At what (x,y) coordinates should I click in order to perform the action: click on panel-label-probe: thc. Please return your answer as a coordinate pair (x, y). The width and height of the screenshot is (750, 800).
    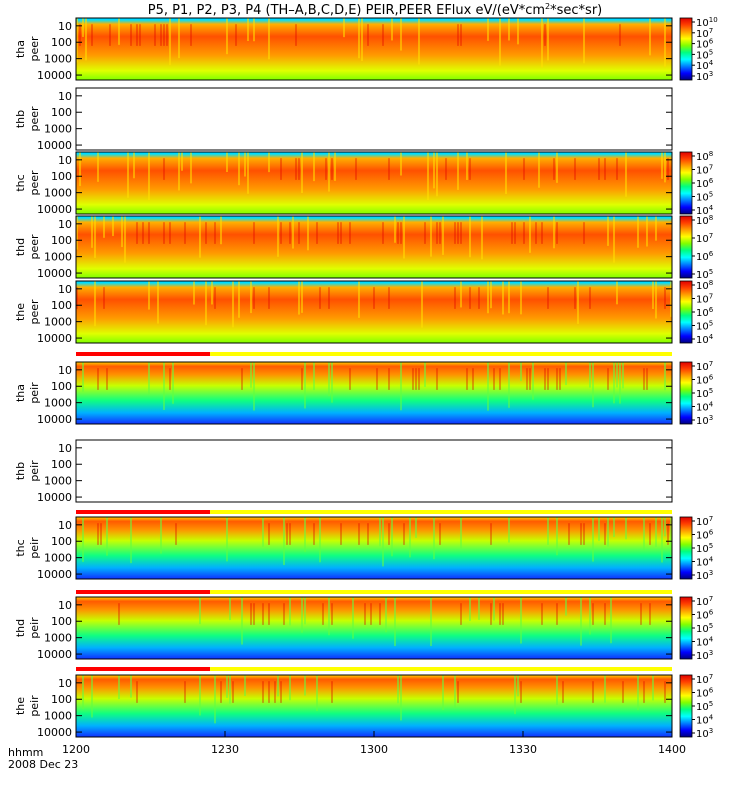
    Looking at the image, I should click on (20, 182).